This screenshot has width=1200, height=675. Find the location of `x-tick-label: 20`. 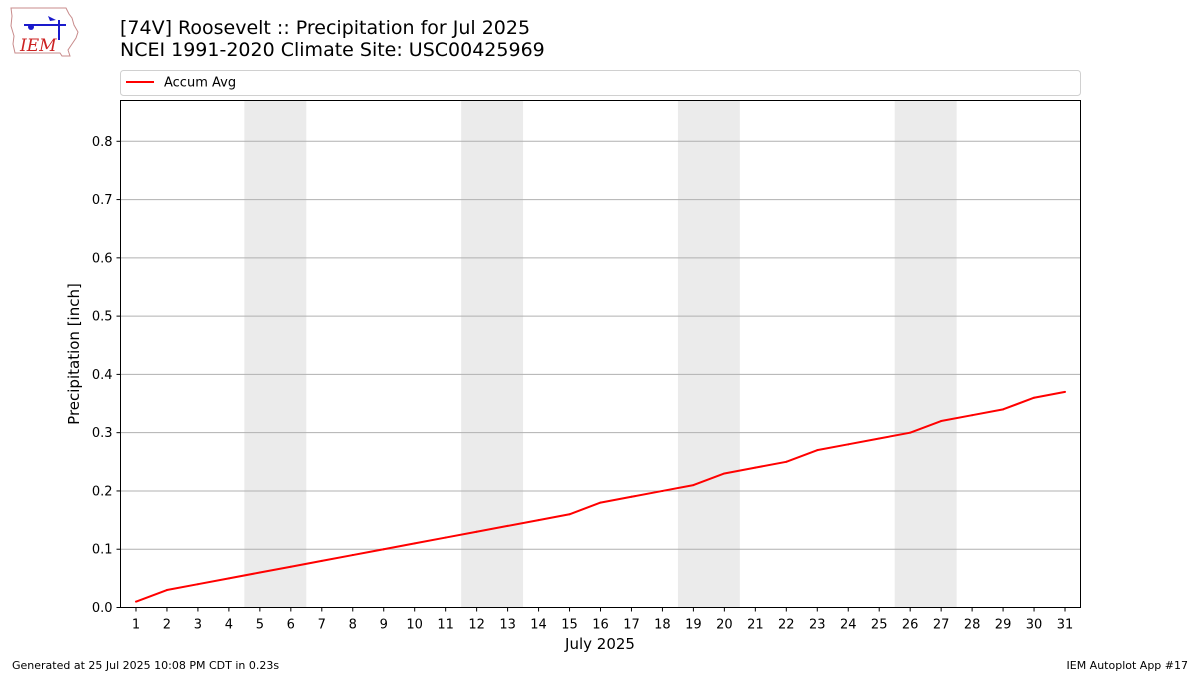

x-tick-label: 20 is located at coordinates (724, 625).